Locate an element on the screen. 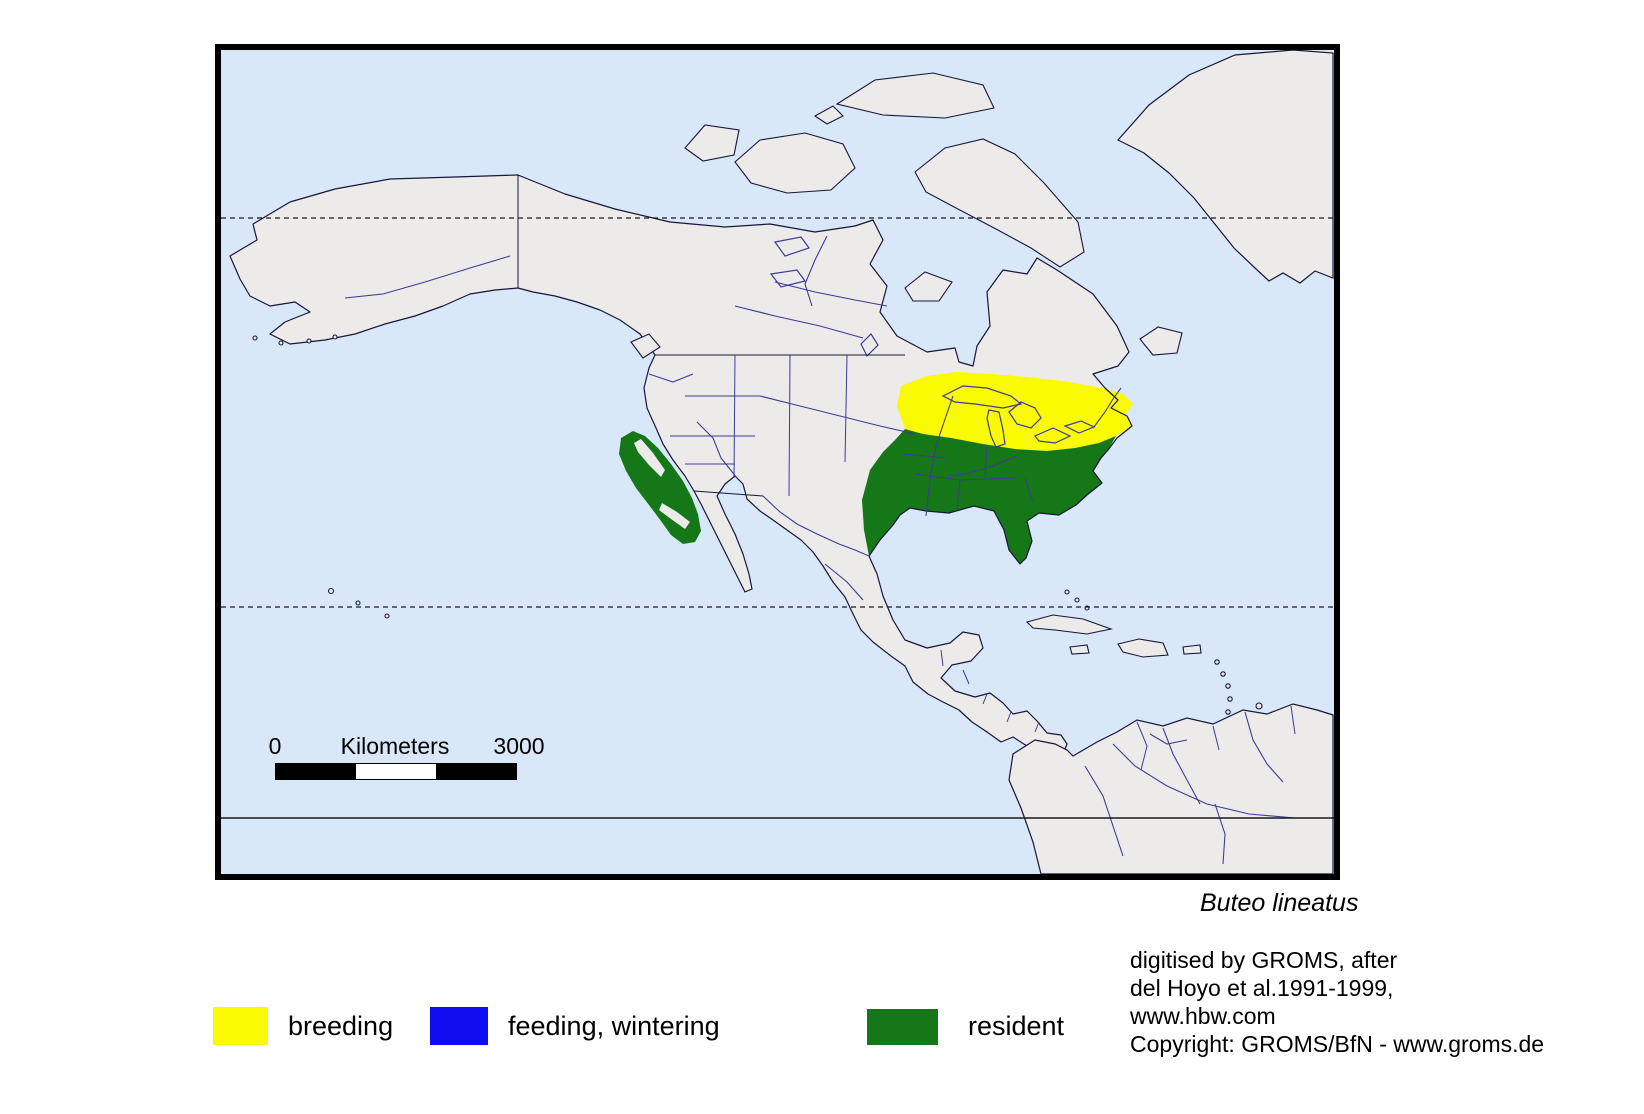  greenland is located at coordinates (1225, 166).